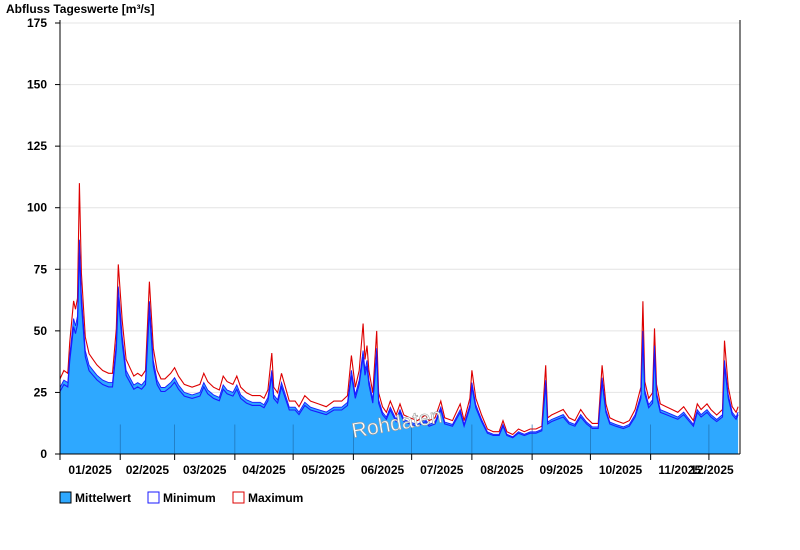  Describe the element at coordinates (189, 498) in the screenshot. I see `legend-label-minimum: Minimum` at that location.